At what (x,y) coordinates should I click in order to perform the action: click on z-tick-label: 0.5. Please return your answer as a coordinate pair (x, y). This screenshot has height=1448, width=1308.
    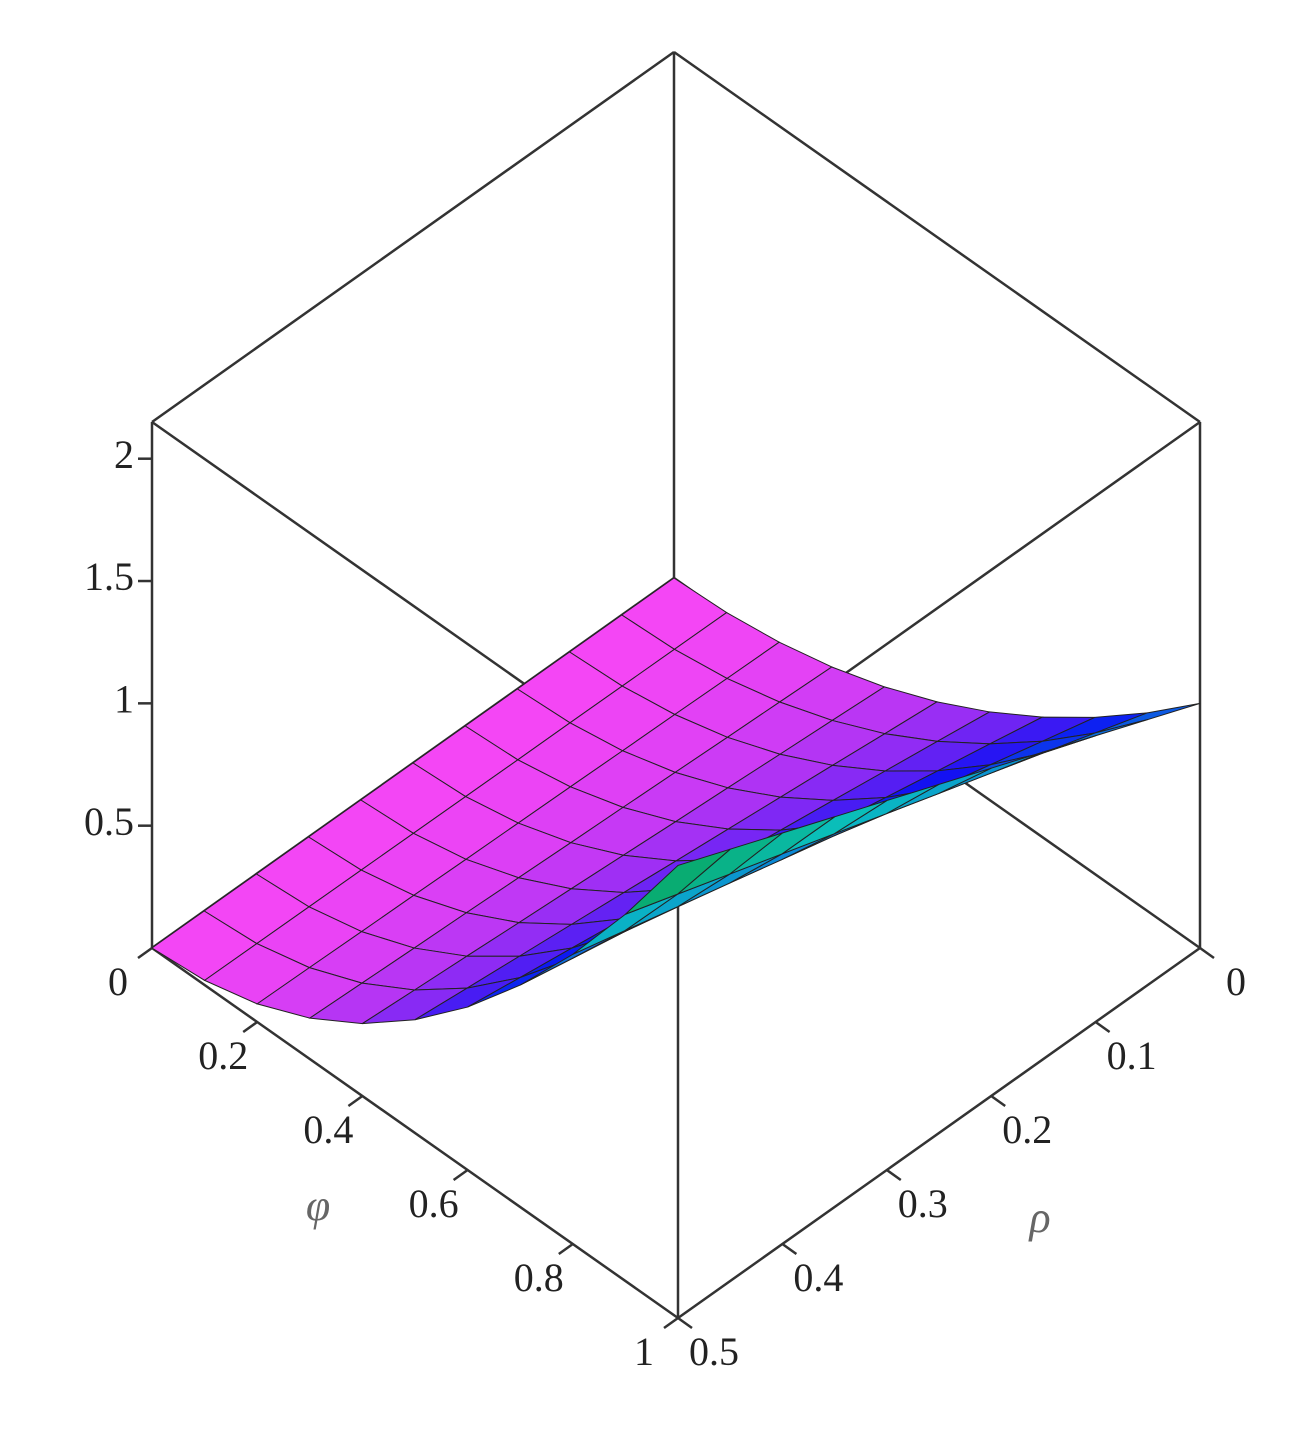
    Looking at the image, I should click on (109, 821).